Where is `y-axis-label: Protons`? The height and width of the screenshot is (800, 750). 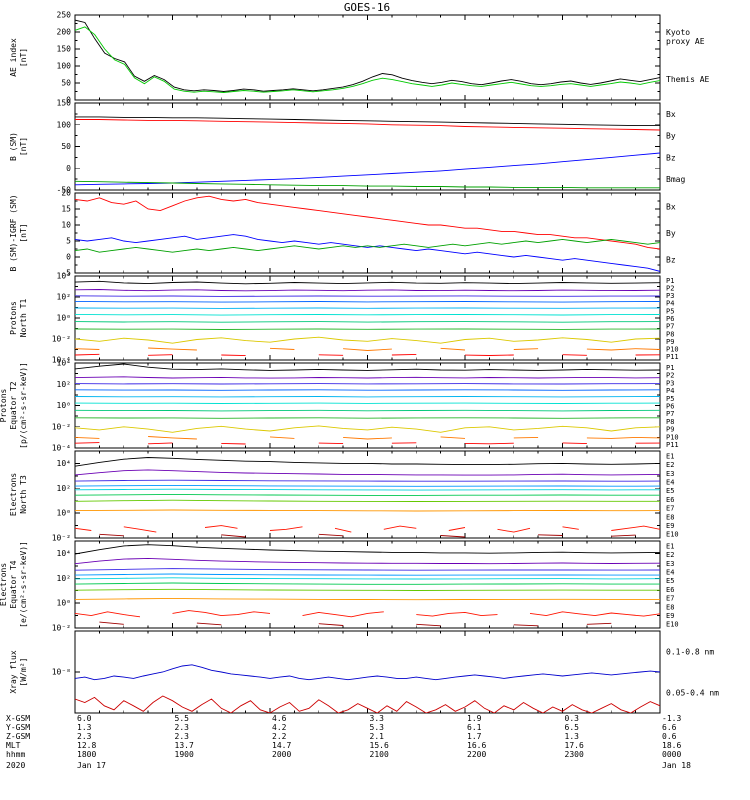
y-axis-label: Protons is located at coordinates (4, 405).